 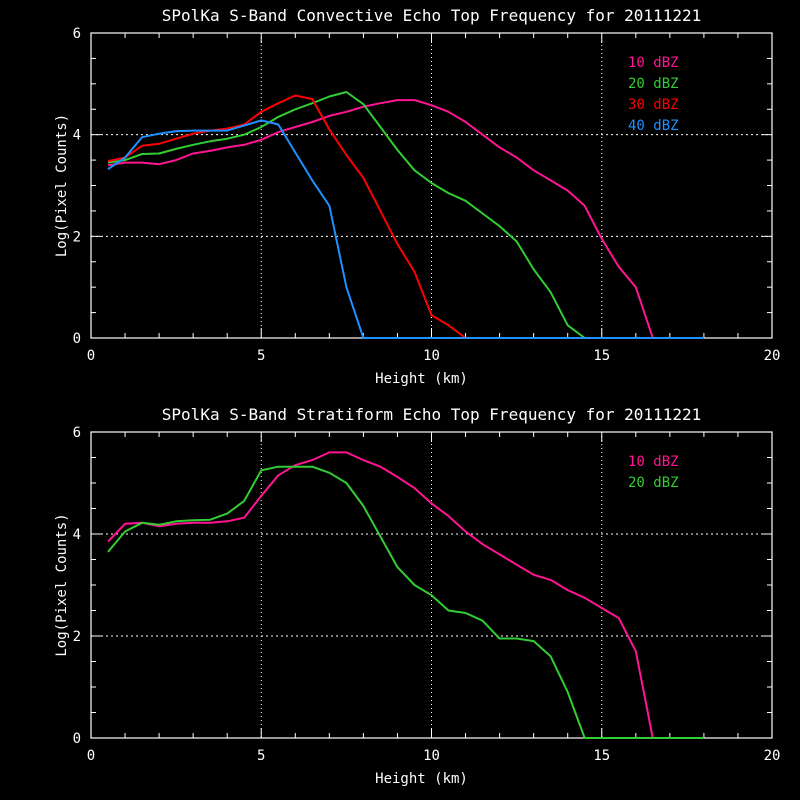 I want to click on legend-entry: 30 dBZ, so click(x=653, y=105).